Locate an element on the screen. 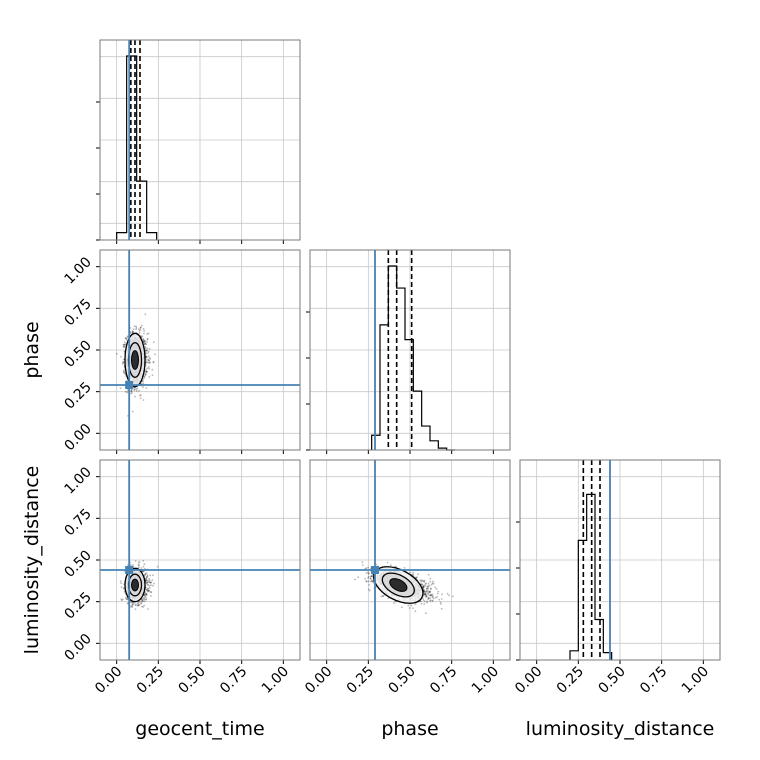  x-tick-label: 0.25 is located at coordinates (570, 680).